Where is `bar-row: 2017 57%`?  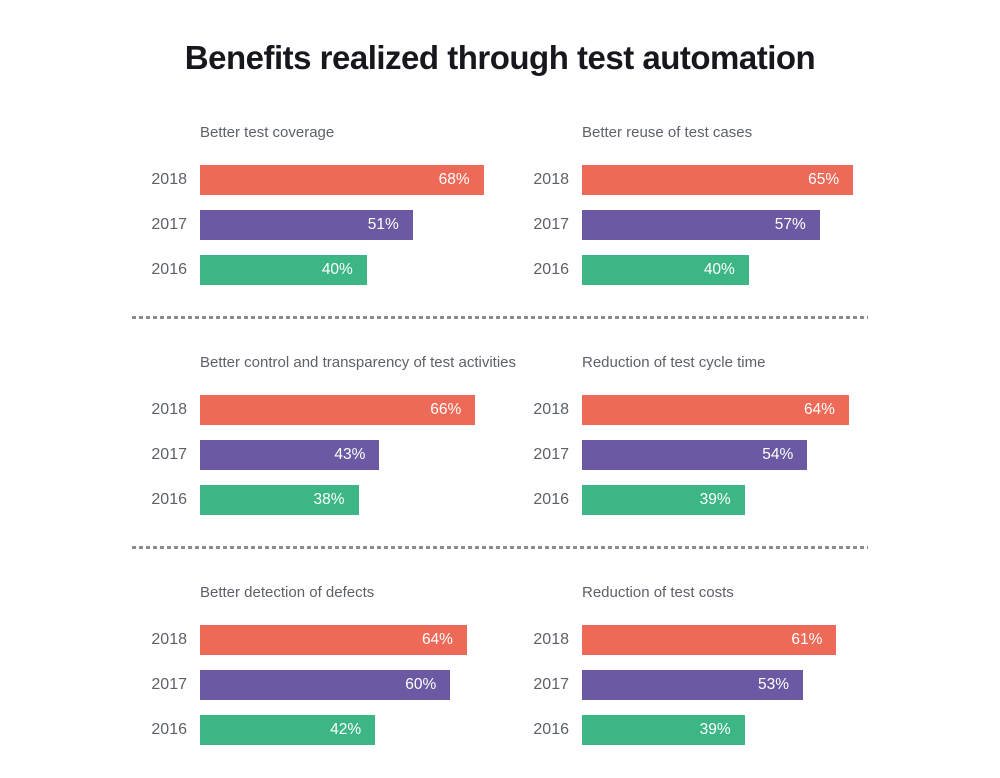
bar-row: 2017 57% is located at coordinates (691, 225).